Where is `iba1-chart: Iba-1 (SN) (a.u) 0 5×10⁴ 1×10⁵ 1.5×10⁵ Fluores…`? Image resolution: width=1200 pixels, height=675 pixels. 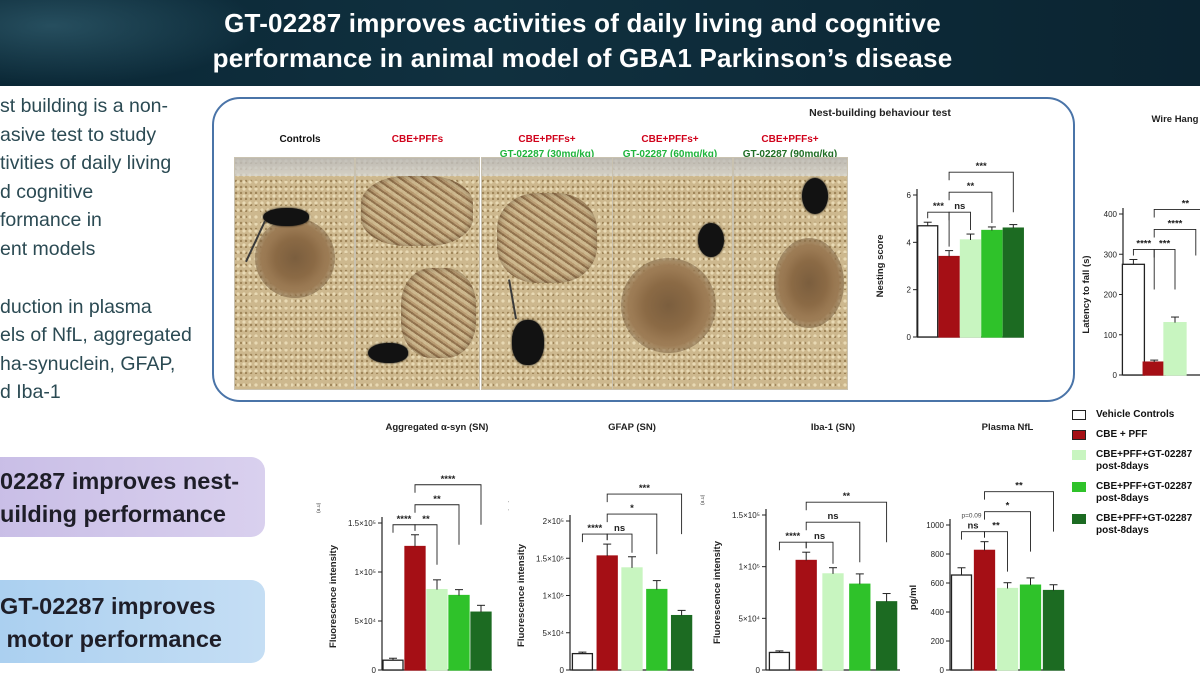 iba1-chart: Iba-1 (SN) (a.u) 0 5×10⁴ 1×10⁵ 1.5×10⁵ Fluores… is located at coordinates (800, 548).